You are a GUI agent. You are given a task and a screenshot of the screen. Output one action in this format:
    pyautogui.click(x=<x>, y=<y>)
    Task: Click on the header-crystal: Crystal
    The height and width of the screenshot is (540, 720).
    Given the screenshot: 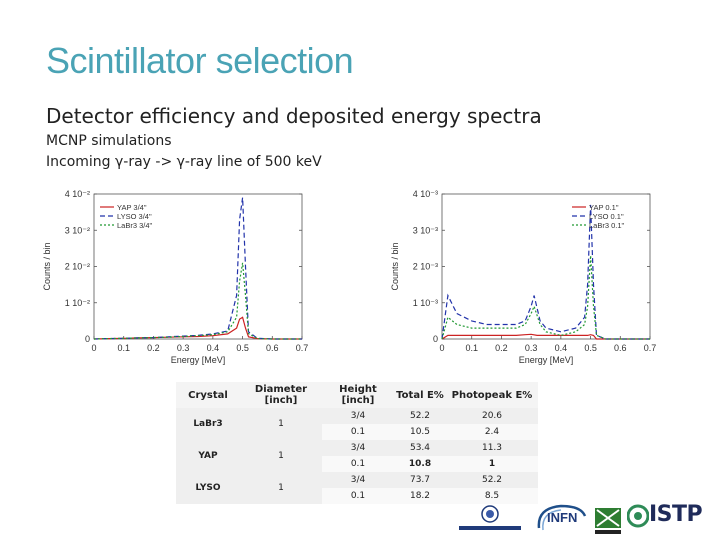 What is the action you would take?
    pyautogui.click(x=208, y=395)
    